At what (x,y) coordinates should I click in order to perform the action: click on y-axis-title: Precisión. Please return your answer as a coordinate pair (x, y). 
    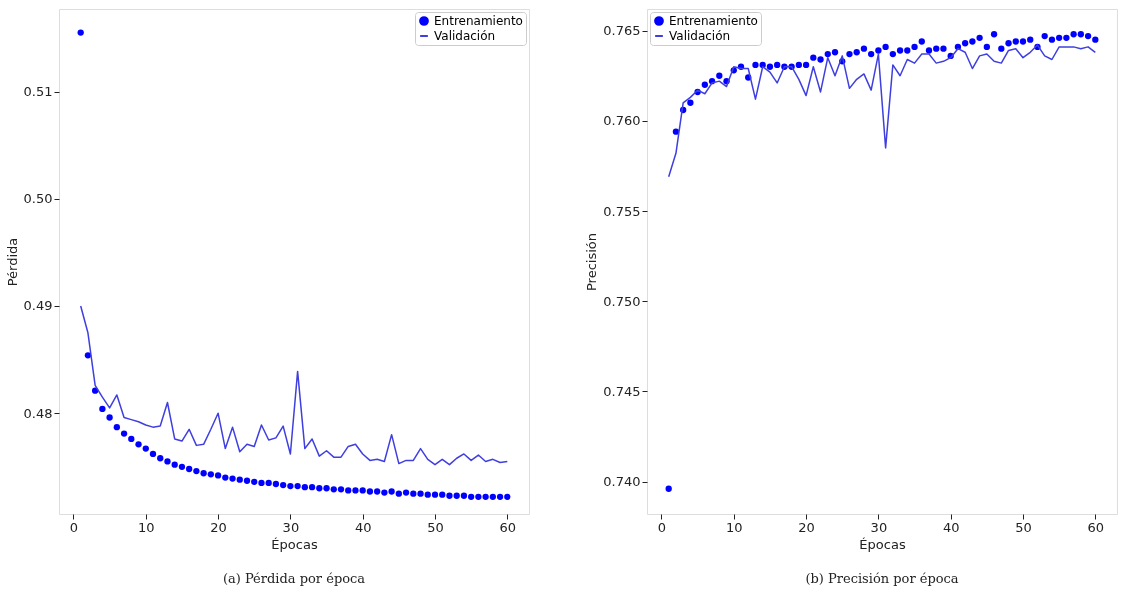
    Looking at the image, I should click on (592, 262).